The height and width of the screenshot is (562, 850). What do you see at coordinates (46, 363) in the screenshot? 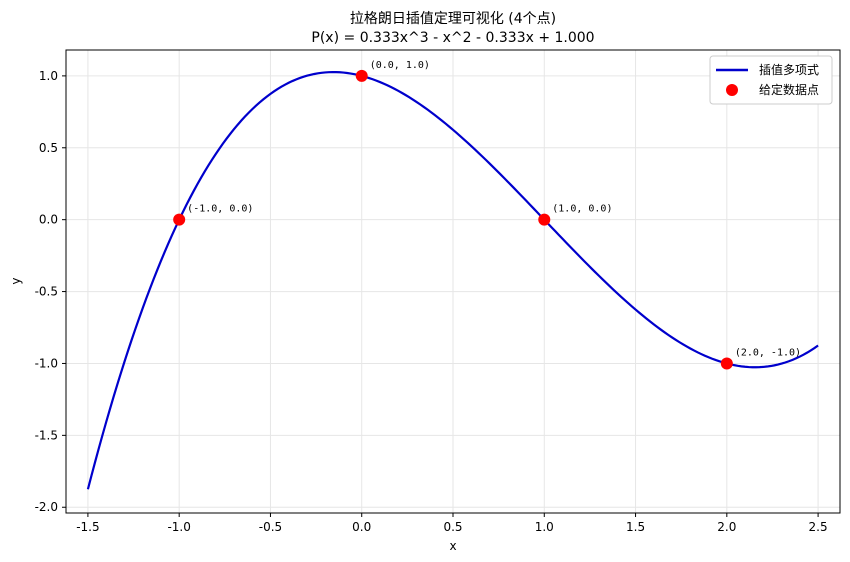
I see `y-tick-label: -1.0` at bounding box center [46, 363].